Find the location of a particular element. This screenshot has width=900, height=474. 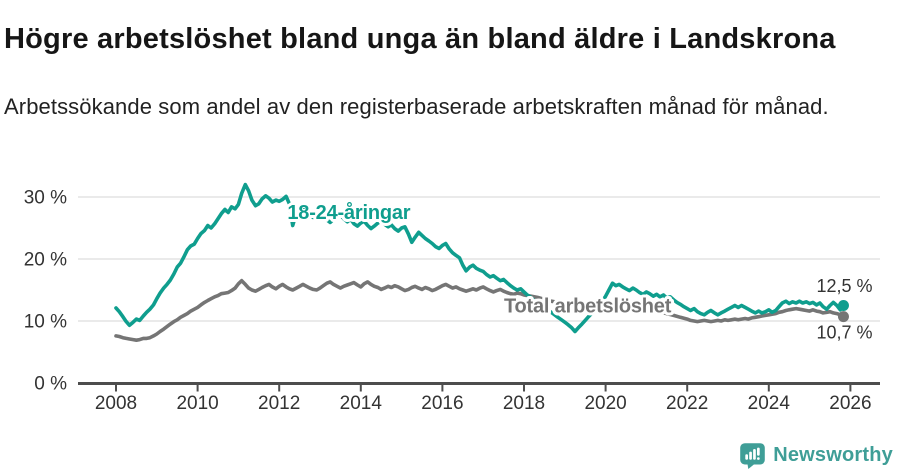

newsworthy-logo-icon is located at coordinates (752, 456).